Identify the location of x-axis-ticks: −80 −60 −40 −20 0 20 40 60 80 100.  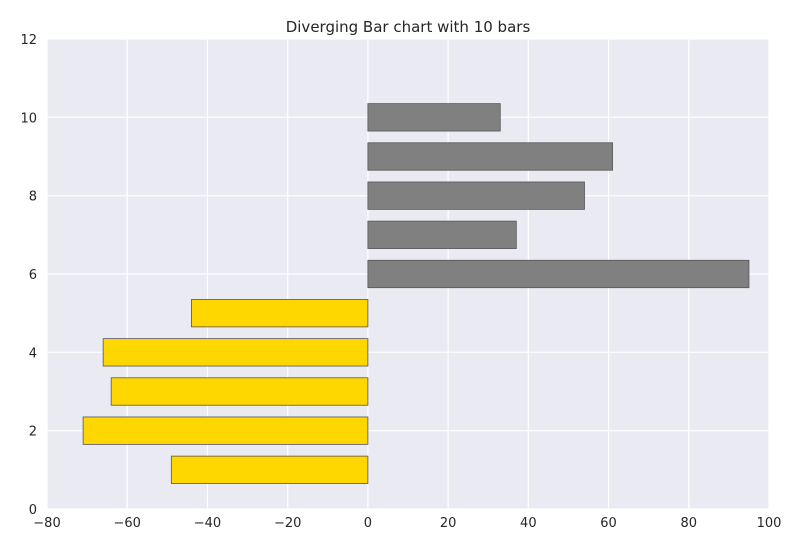
(407, 523).